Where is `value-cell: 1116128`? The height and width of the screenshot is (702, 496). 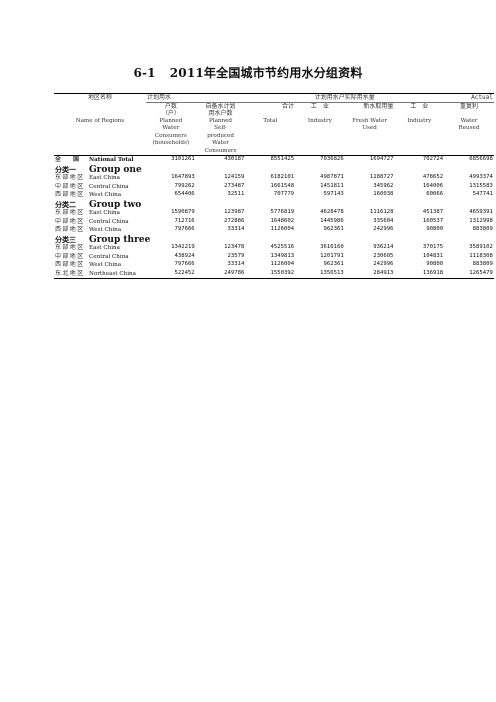 value-cell: 1116128 is located at coordinates (381, 212).